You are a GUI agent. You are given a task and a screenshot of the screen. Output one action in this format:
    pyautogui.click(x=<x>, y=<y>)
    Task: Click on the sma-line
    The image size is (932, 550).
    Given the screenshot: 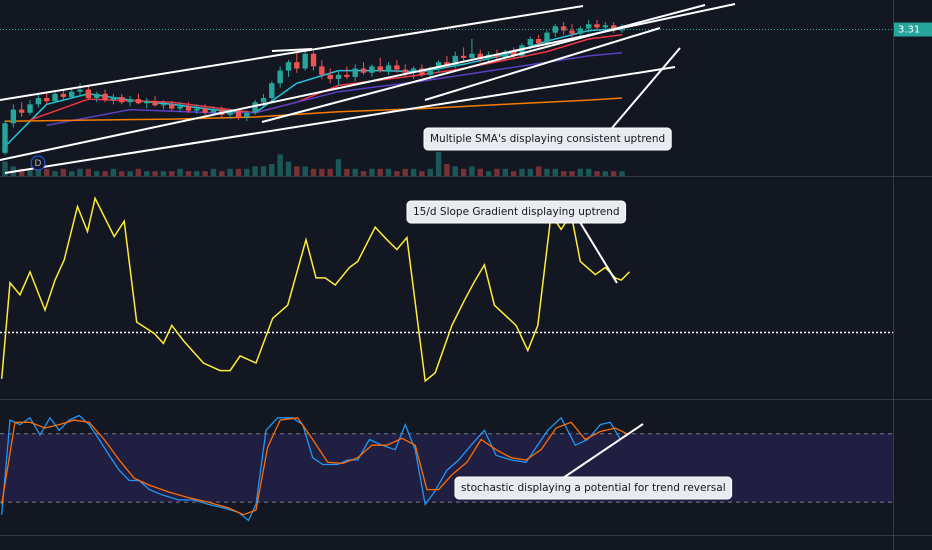 What is the action you would take?
    pyautogui.click(x=334, y=89)
    